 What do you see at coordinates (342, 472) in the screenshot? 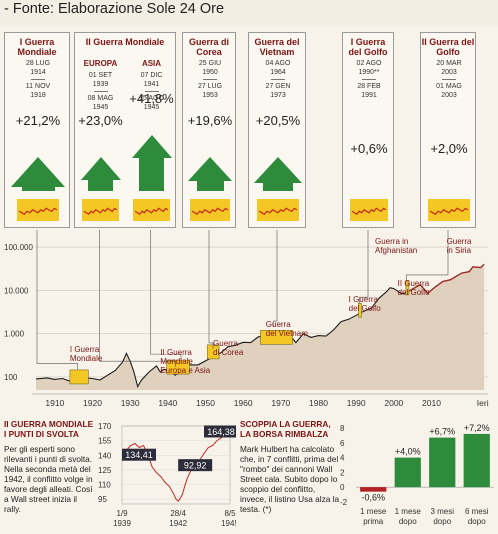
I see `bar-y-tick: 2` at bounding box center [342, 472].